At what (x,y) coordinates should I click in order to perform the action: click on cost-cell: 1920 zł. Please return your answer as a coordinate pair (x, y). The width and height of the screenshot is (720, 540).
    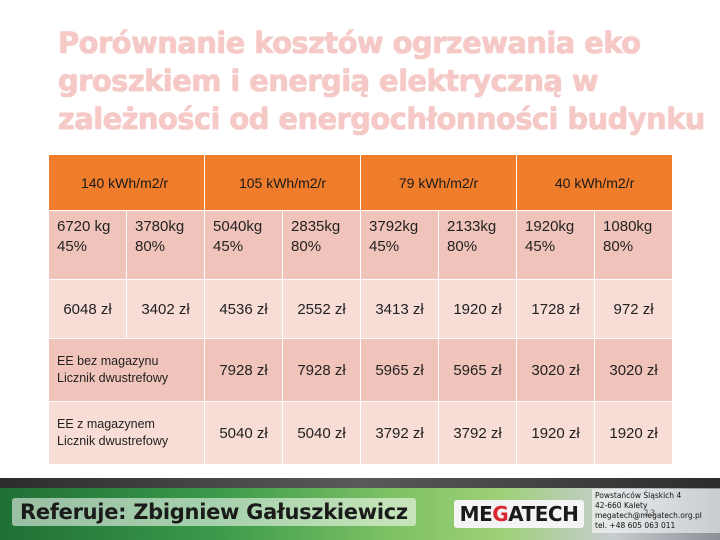
    Looking at the image, I should click on (478, 309).